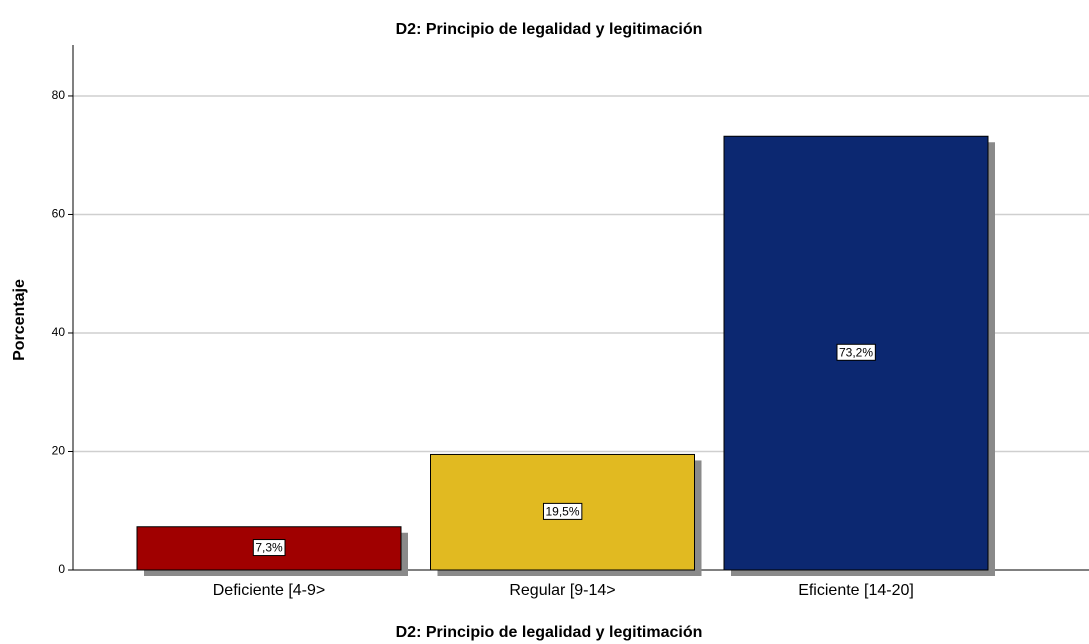  I want to click on y-tick-label: 60, so click(59, 214).